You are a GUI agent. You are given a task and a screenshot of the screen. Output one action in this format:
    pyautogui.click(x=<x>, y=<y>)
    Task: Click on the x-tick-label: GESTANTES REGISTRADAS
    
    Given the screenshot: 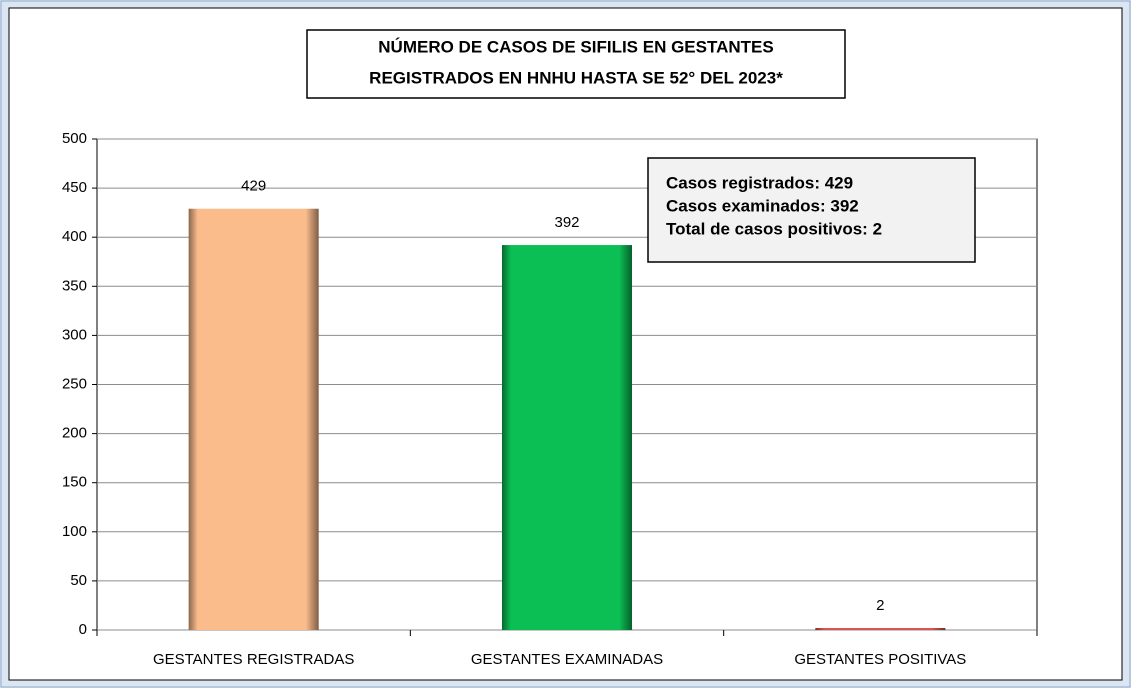 What is the action you would take?
    pyautogui.click(x=253, y=659)
    